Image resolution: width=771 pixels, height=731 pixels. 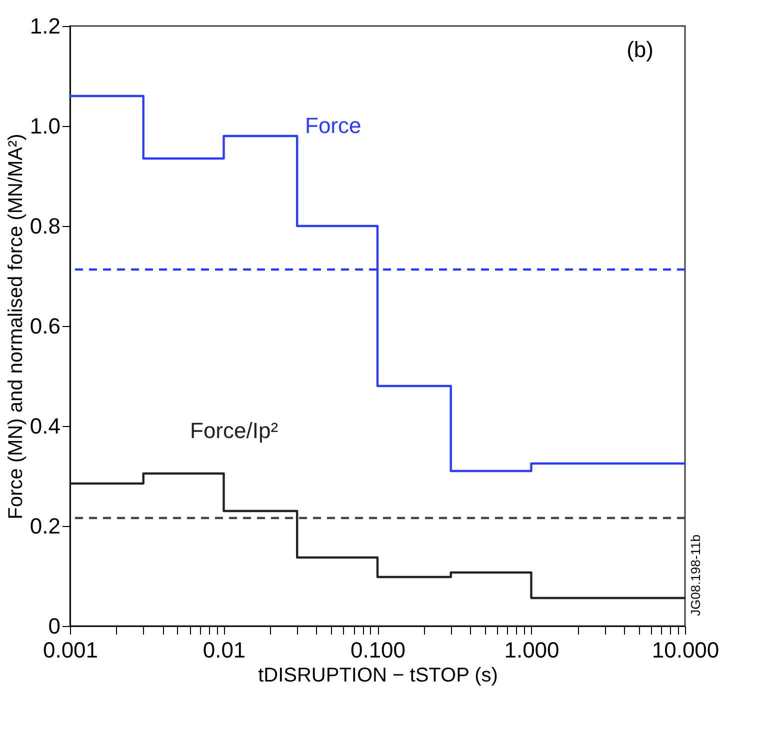 What do you see at coordinates (333, 125) in the screenshot?
I see `series-label: Force` at bounding box center [333, 125].